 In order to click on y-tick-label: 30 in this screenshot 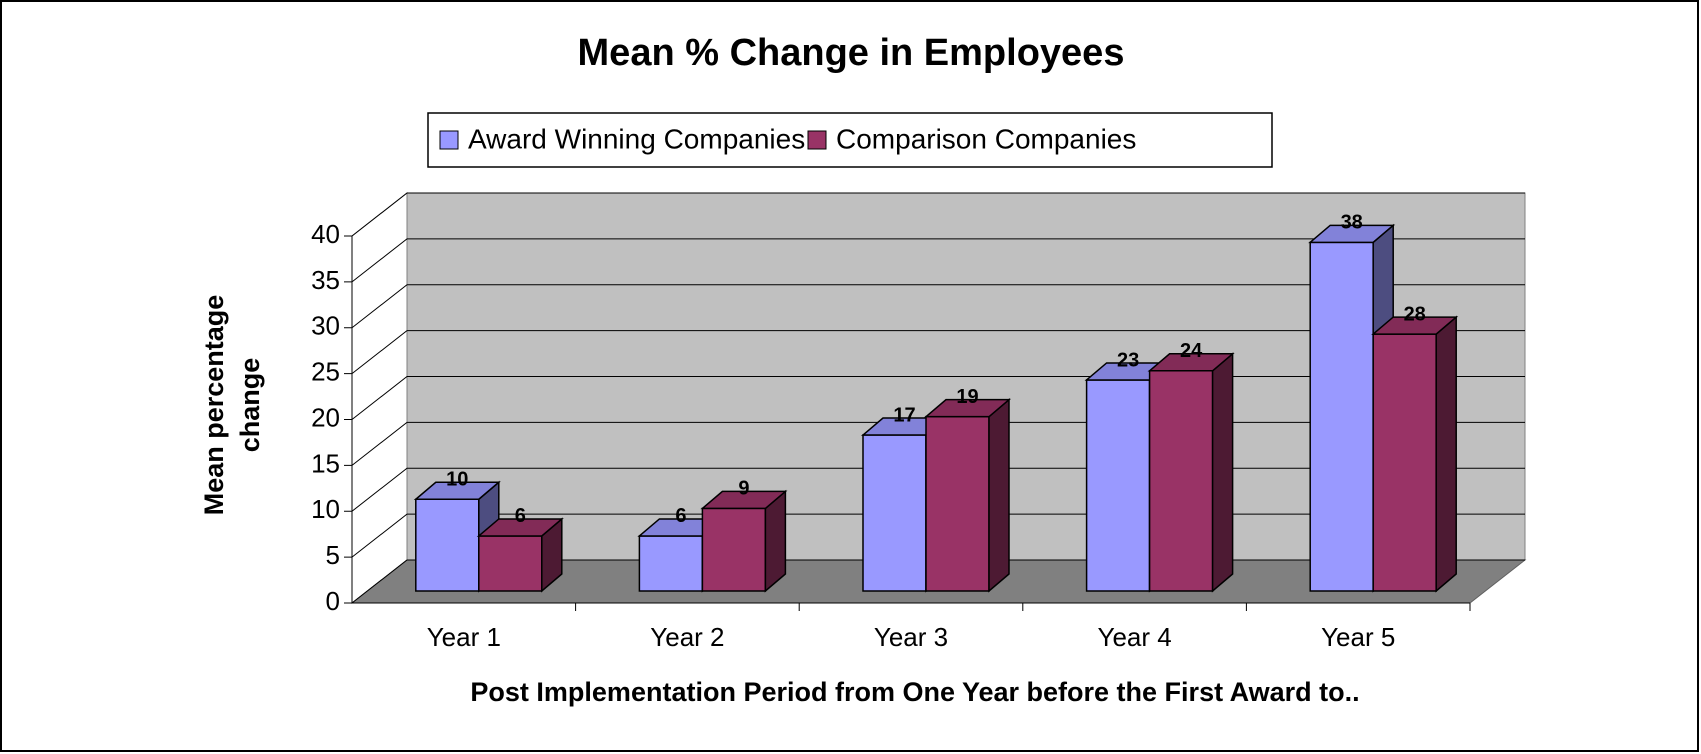, I will do `click(325, 326)`.